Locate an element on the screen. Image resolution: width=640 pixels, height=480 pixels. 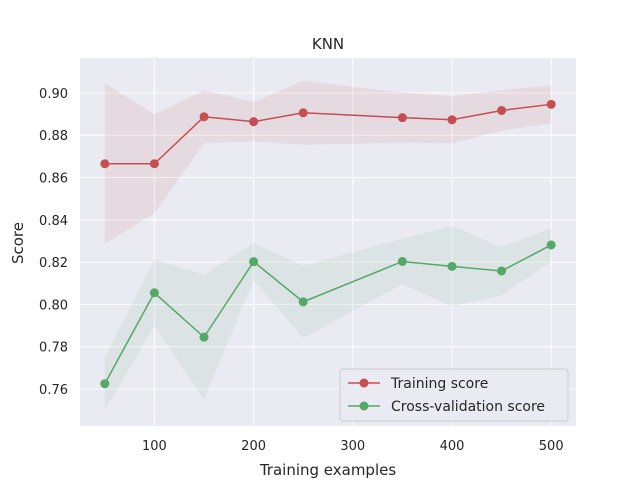
legend-box is located at coordinates (454, 395).